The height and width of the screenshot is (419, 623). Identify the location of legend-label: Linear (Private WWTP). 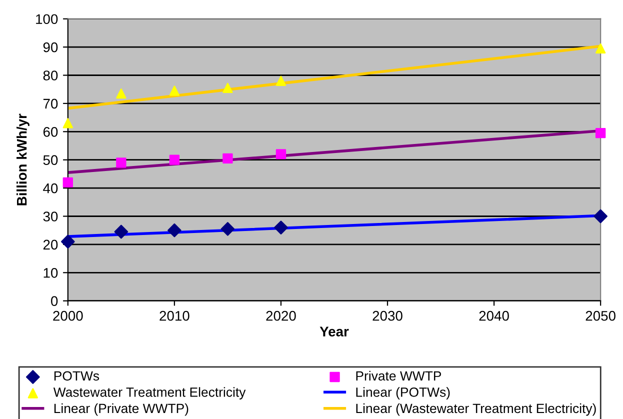
(121, 409).